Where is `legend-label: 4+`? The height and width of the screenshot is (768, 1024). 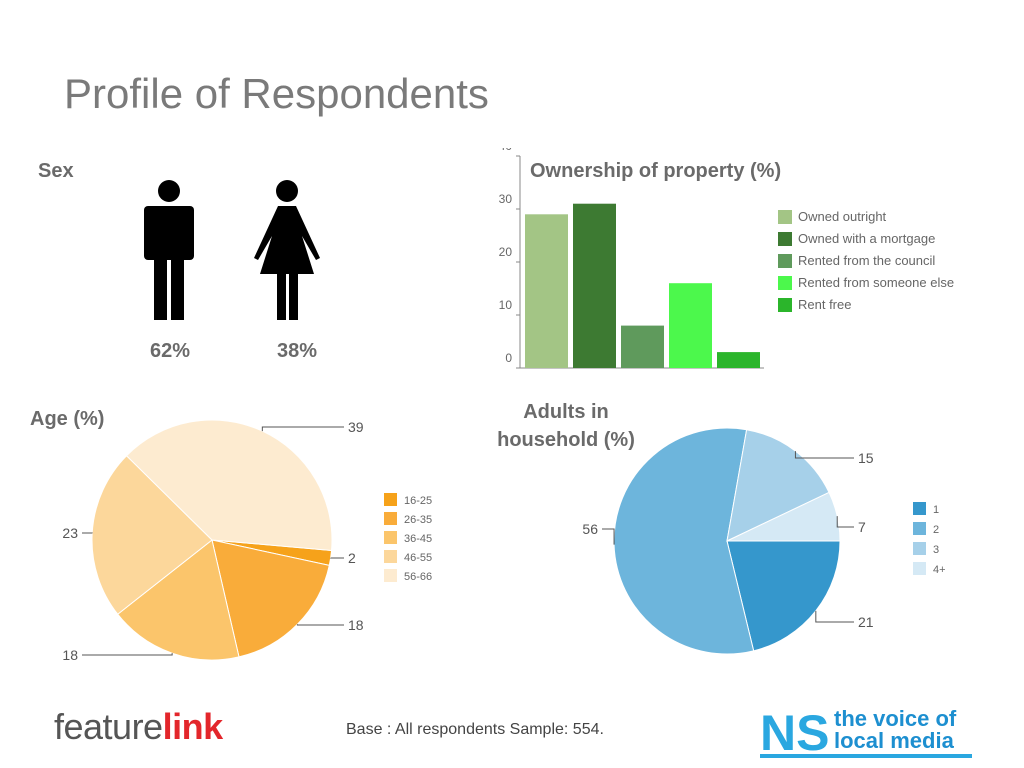 legend-label: 4+ is located at coordinates (939, 570).